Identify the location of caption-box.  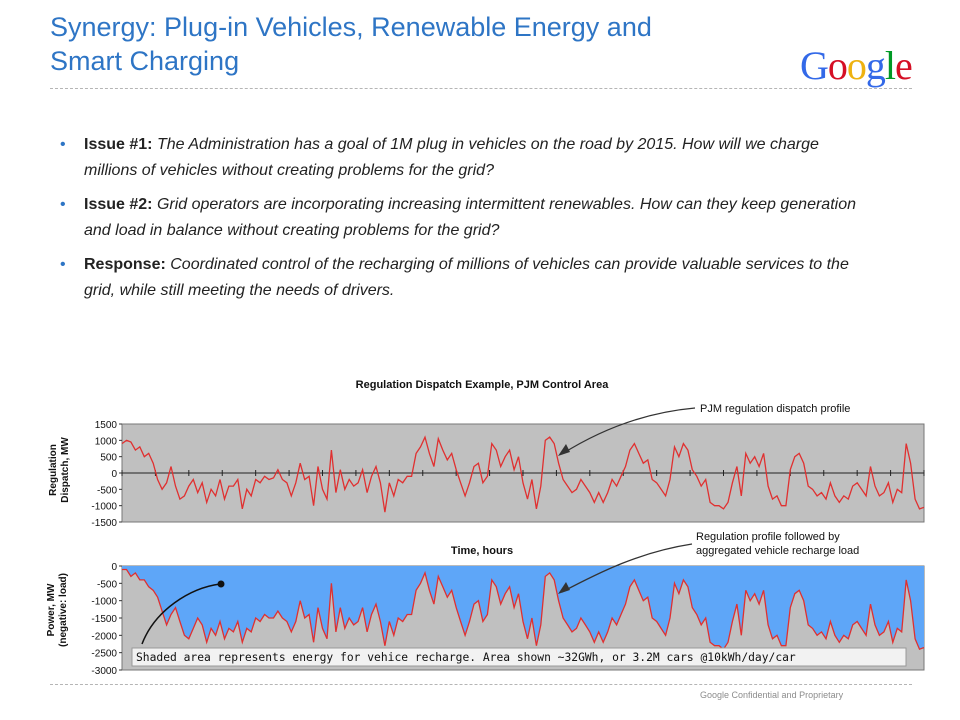
(519, 657).